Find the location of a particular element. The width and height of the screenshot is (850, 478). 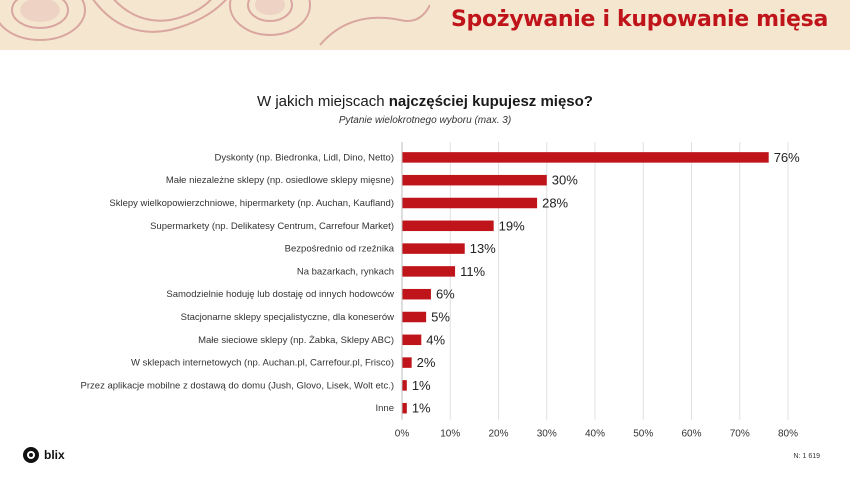

value-label: 28% is located at coordinates (555, 203).